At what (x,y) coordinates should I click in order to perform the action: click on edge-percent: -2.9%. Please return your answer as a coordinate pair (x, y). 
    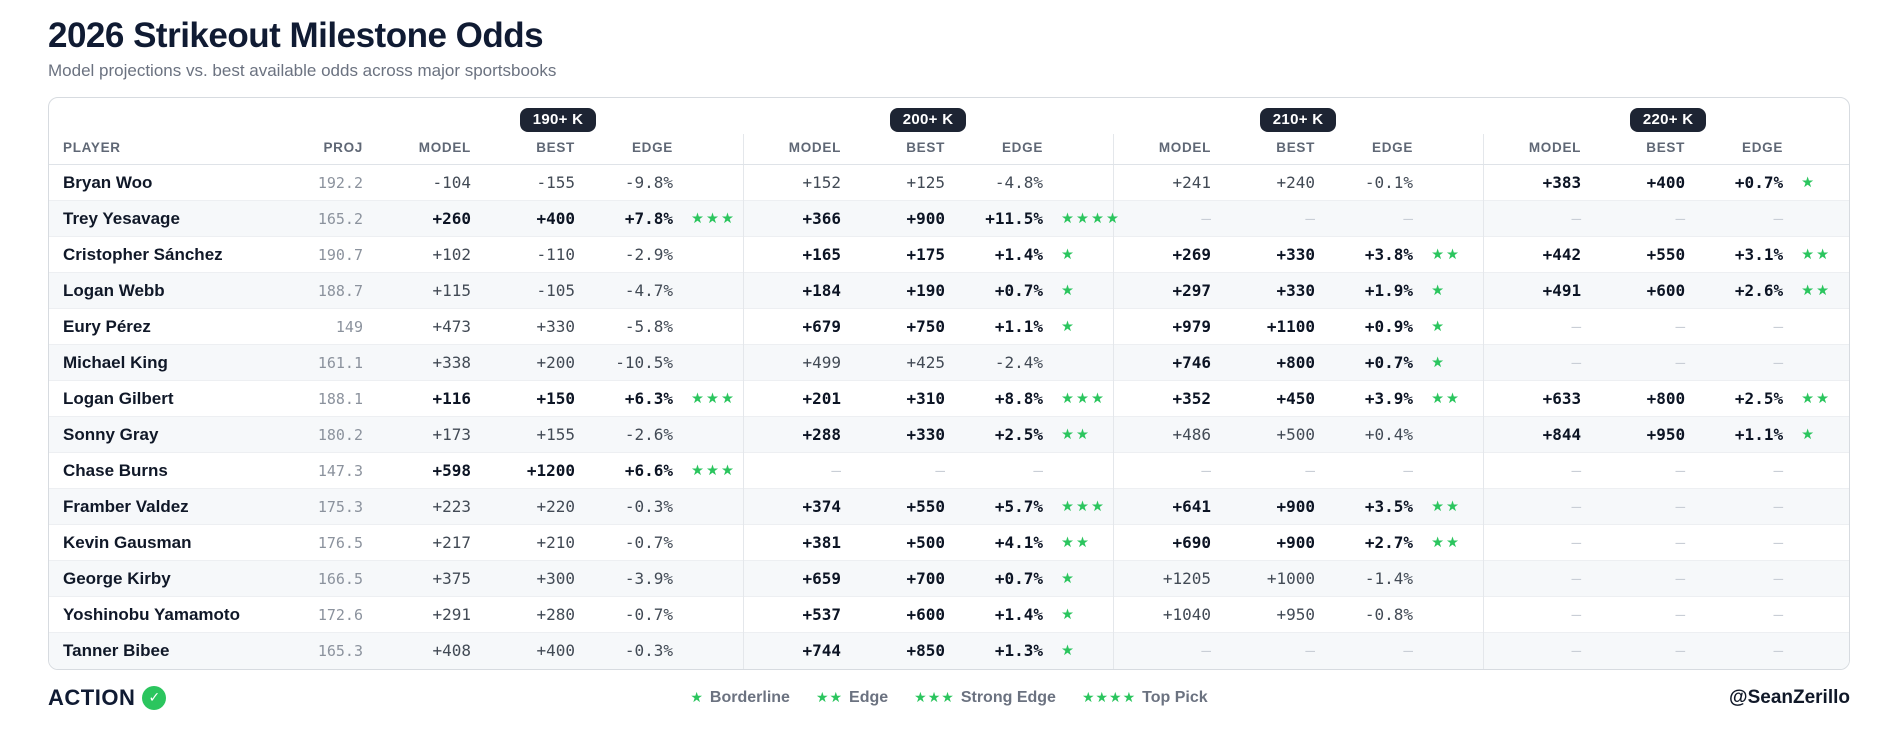
    Looking at the image, I should click on (648, 254).